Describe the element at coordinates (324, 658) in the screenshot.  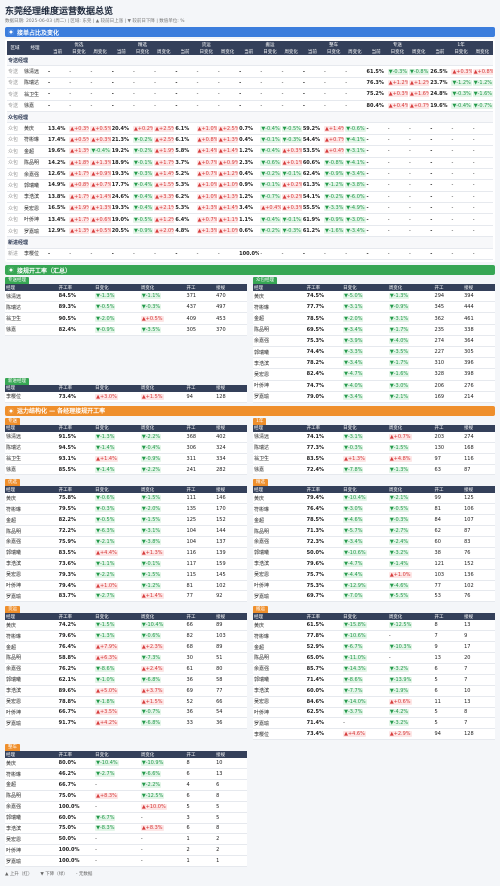
I see `cell: 65.0%` at that location.